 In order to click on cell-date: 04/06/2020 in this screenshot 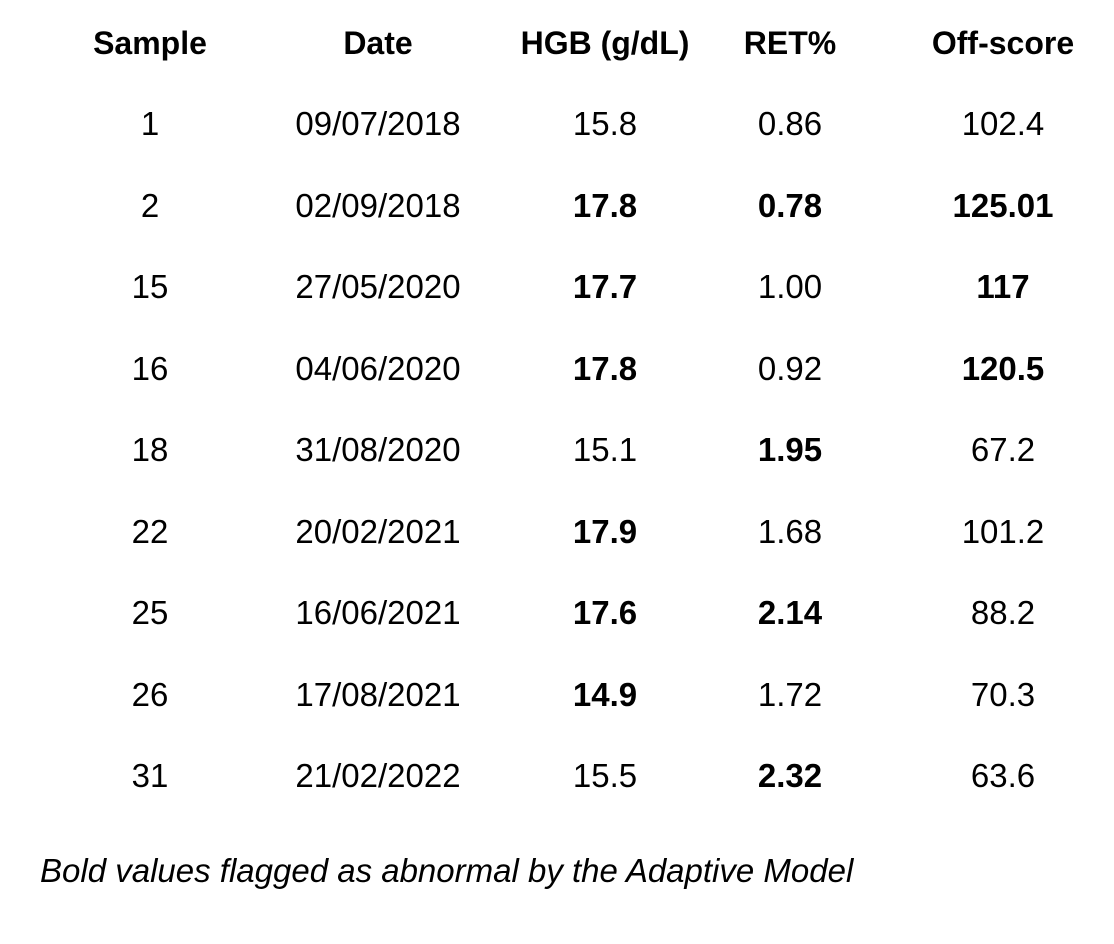, I will do `click(378, 368)`.